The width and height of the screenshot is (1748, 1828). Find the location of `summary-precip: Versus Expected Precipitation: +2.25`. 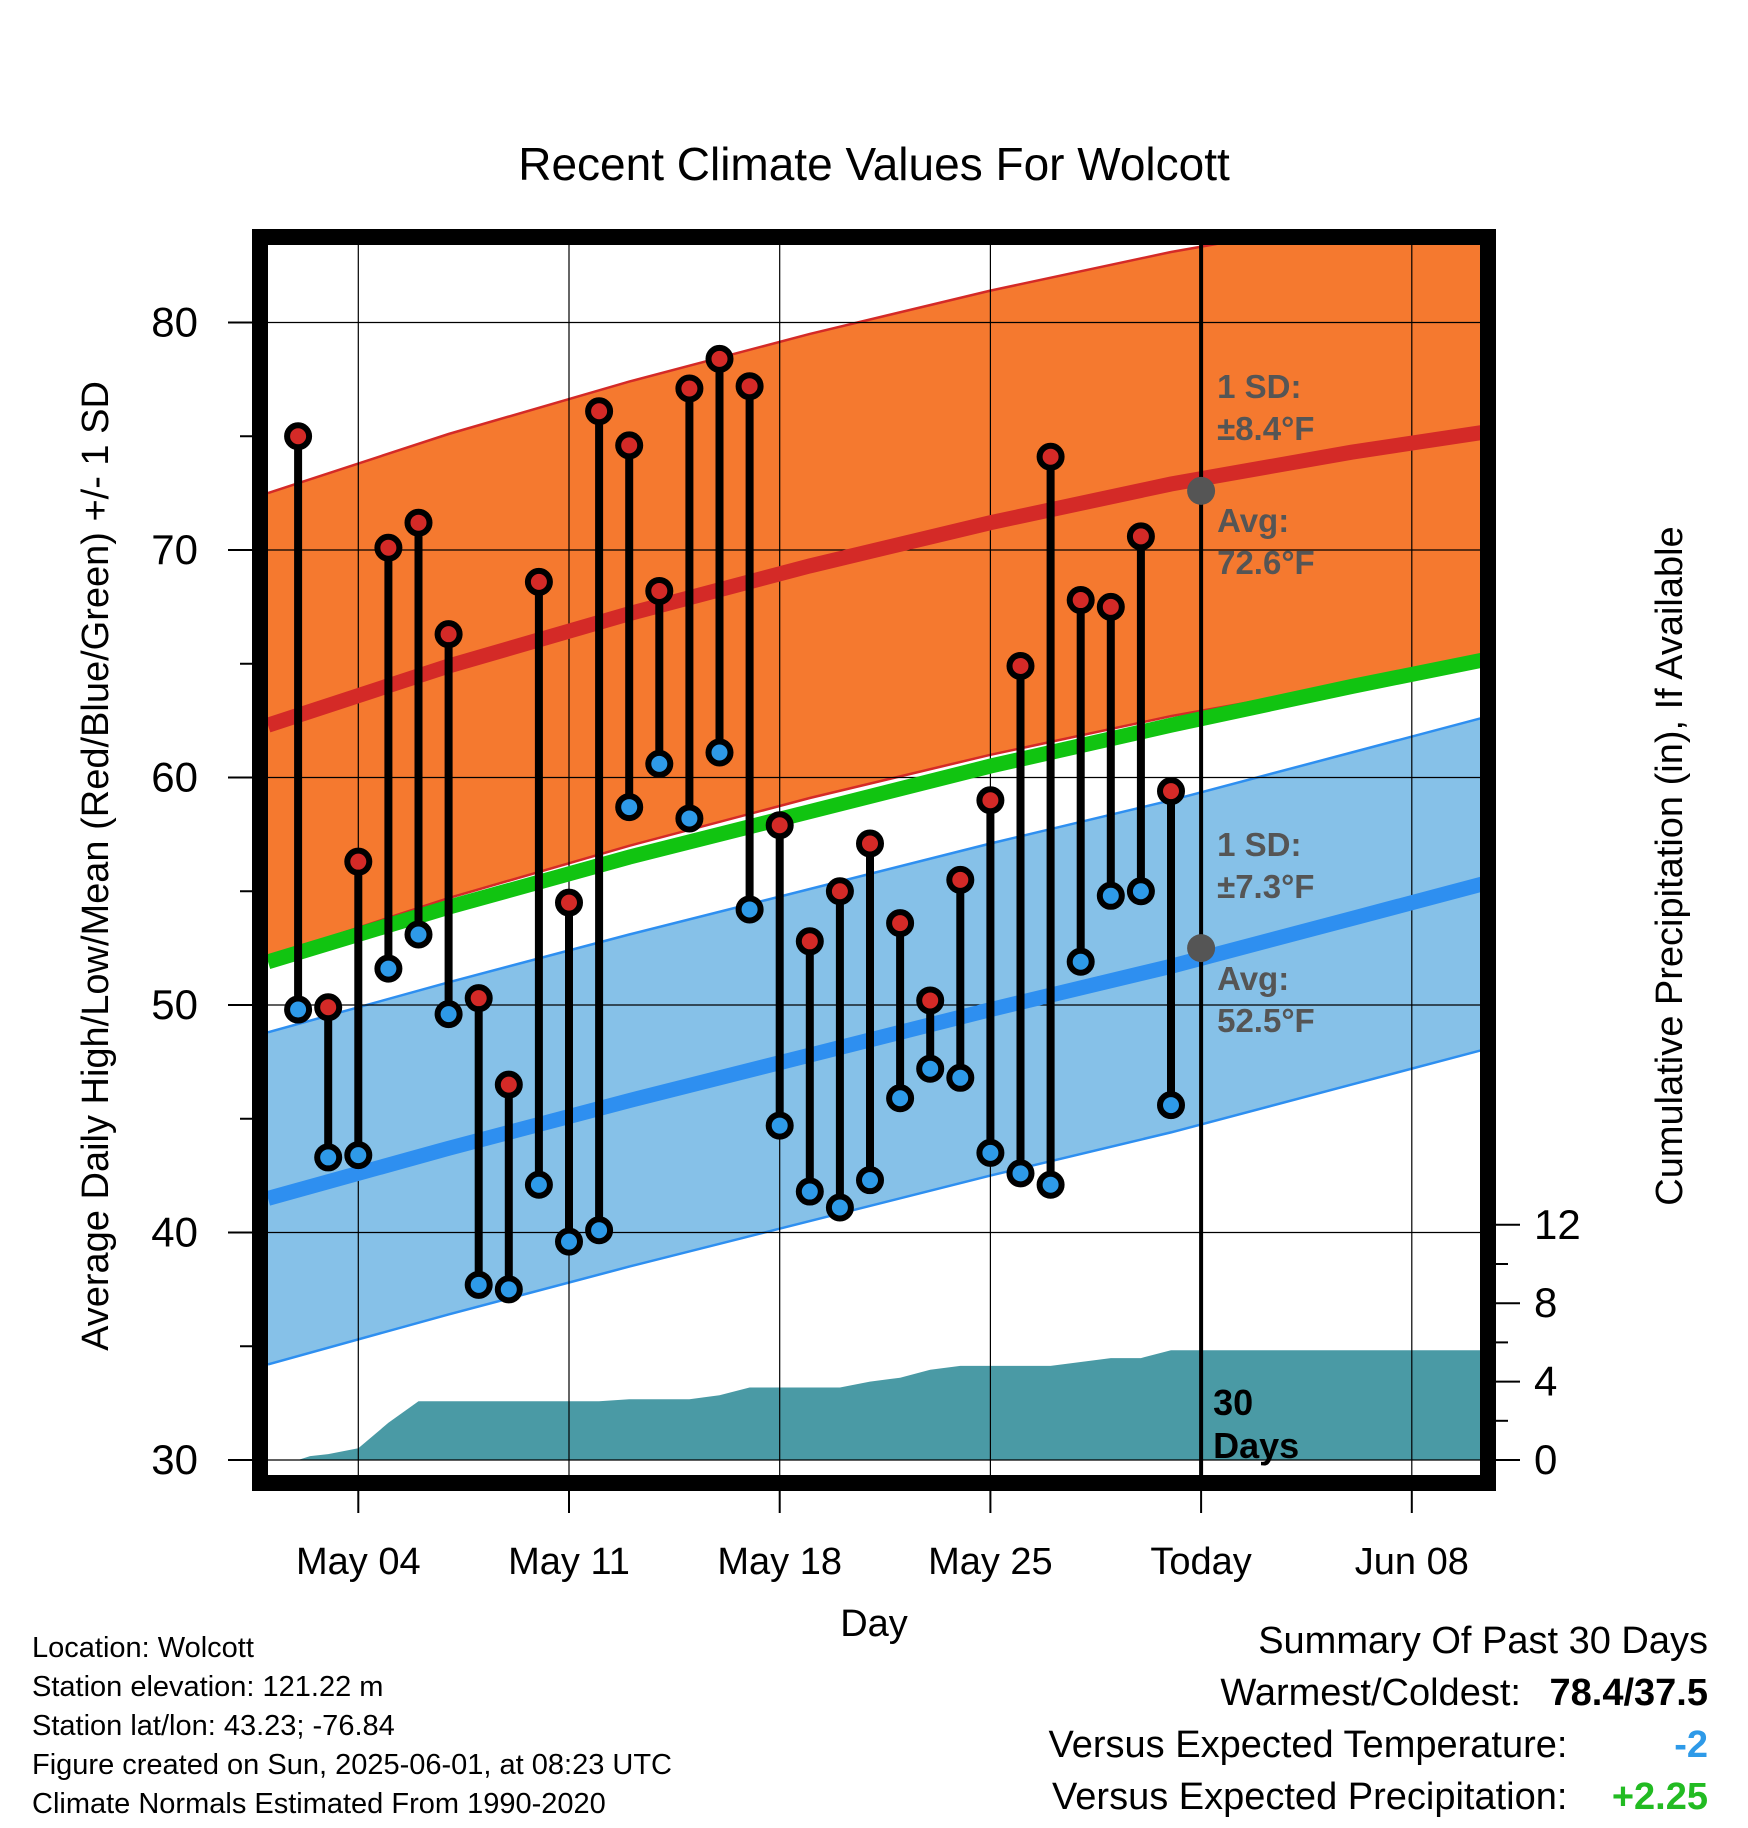

summary-precip: Versus Expected Precipitation: +2.25 is located at coordinates (1380, 1797).